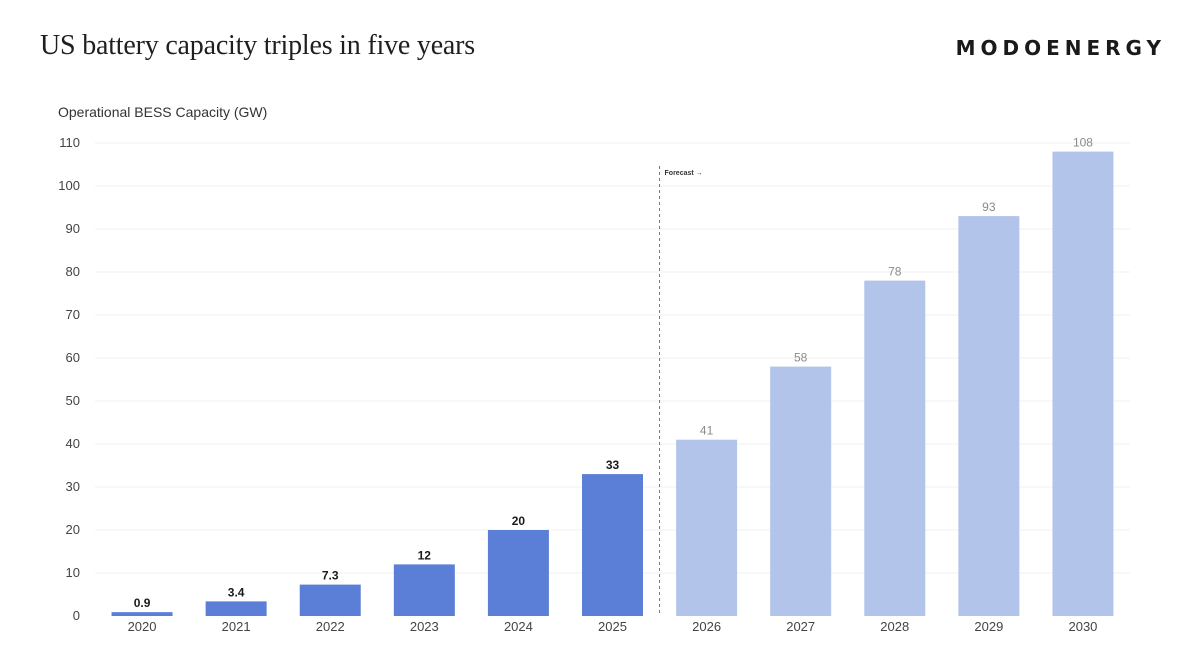 Image resolution: width=1200 pixels, height=668 pixels. I want to click on x-tick-label-2022: 2022, so click(330, 626).